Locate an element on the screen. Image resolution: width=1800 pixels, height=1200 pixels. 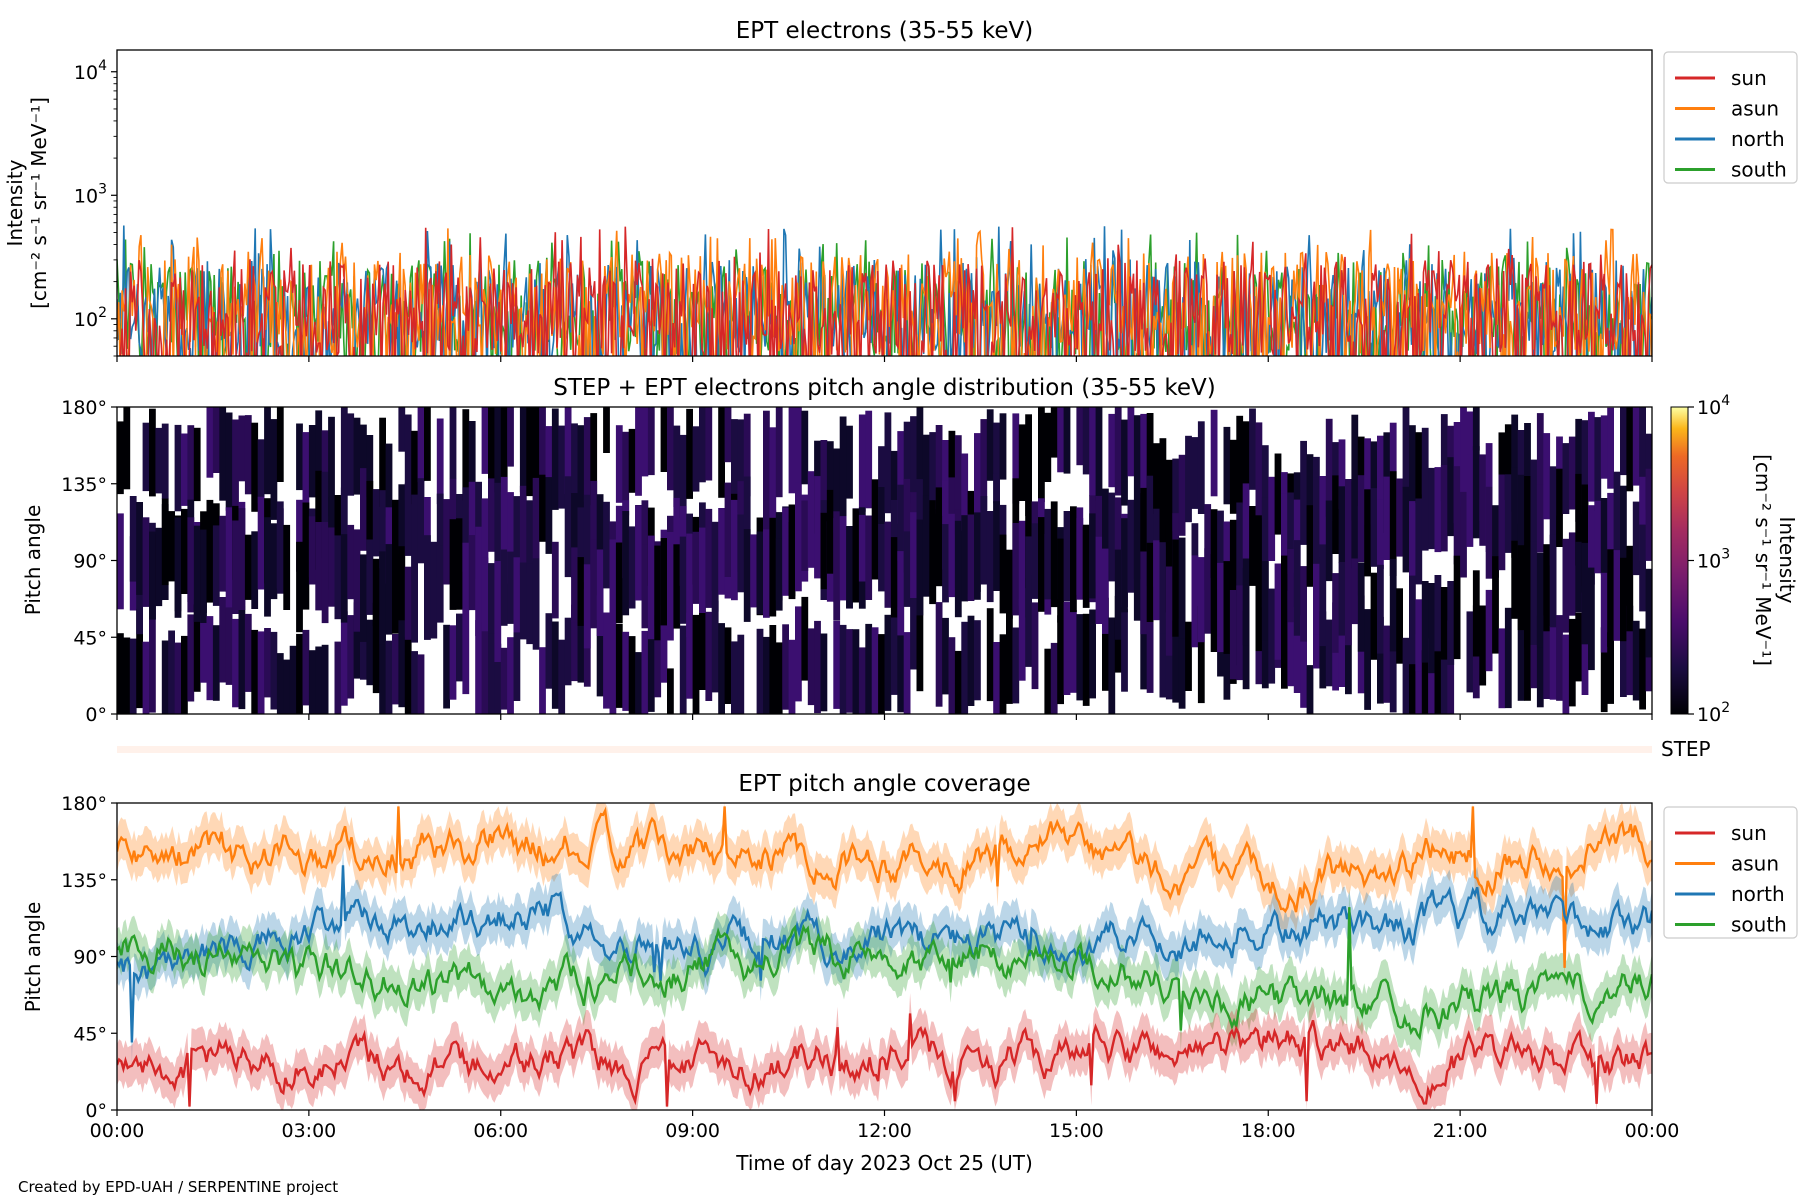
legend-label-sun: sun is located at coordinates (1749, 78).